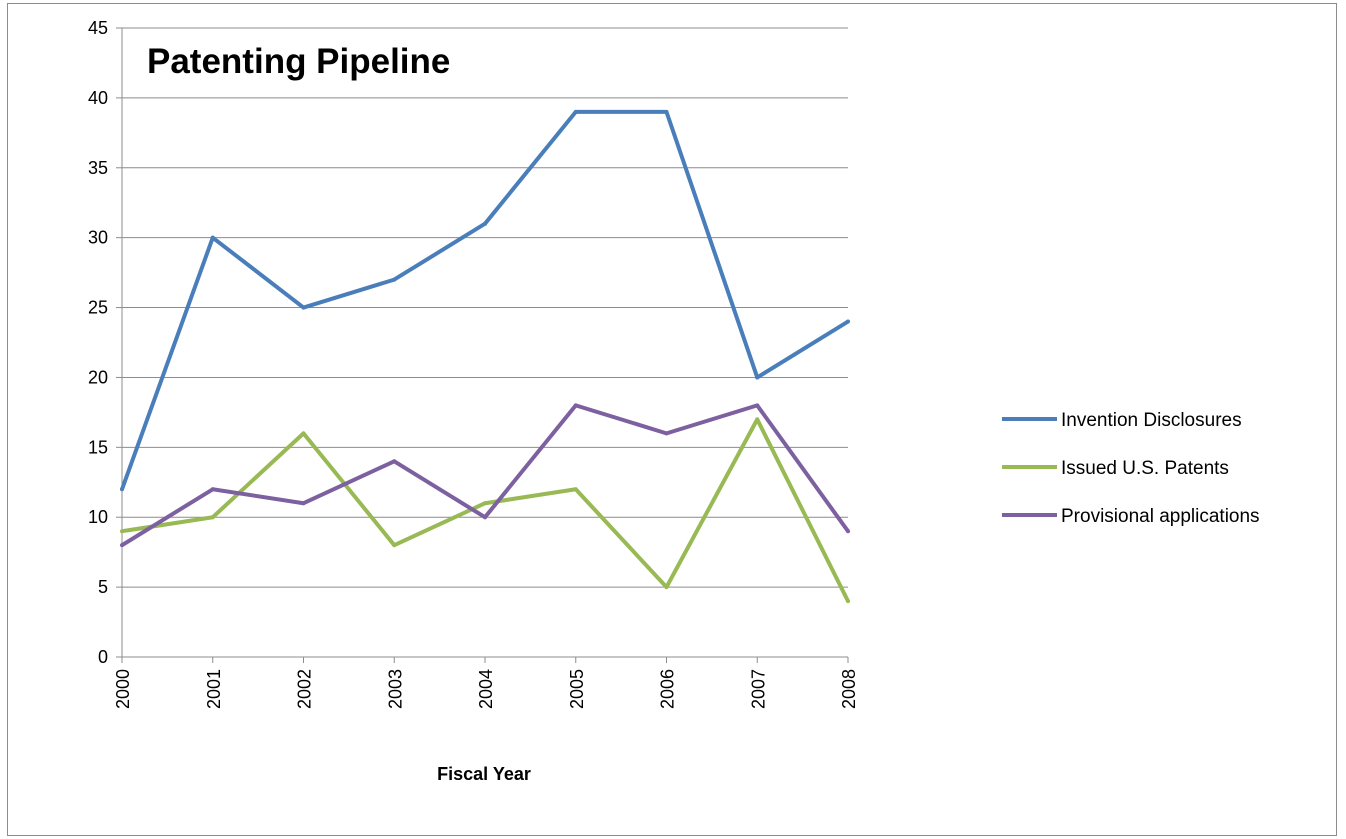 This screenshot has height=839, width=1346. What do you see at coordinates (575, 405) in the screenshot?
I see `data-point-provisional-applications-2005` at bounding box center [575, 405].